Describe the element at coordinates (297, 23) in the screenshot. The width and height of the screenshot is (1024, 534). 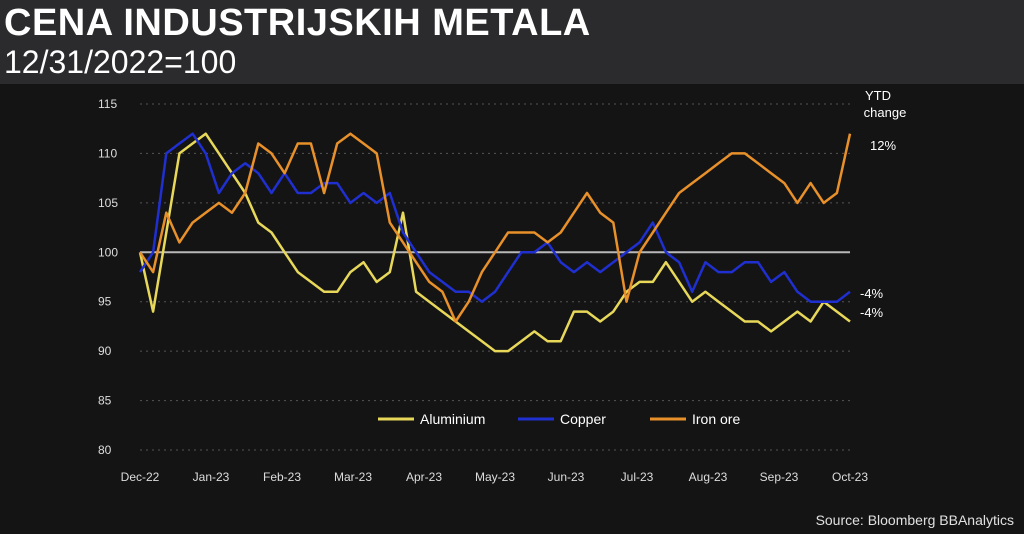
I see `chart-title: CENA INDUSTRIJSKIH METALA` at that location.